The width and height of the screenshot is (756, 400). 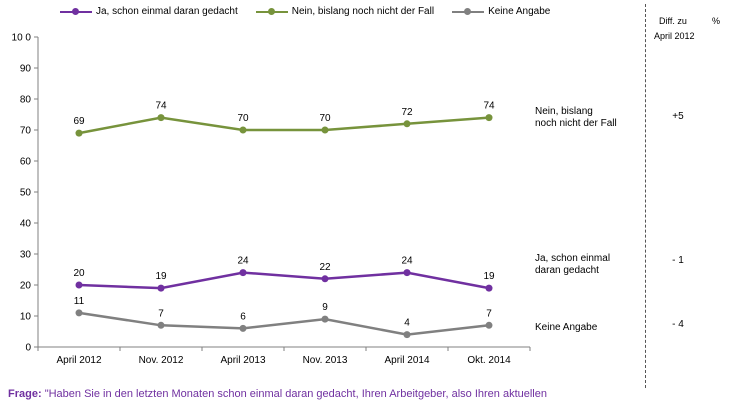 I want to click on data-label-2: 11, so click(x=79, y=301).